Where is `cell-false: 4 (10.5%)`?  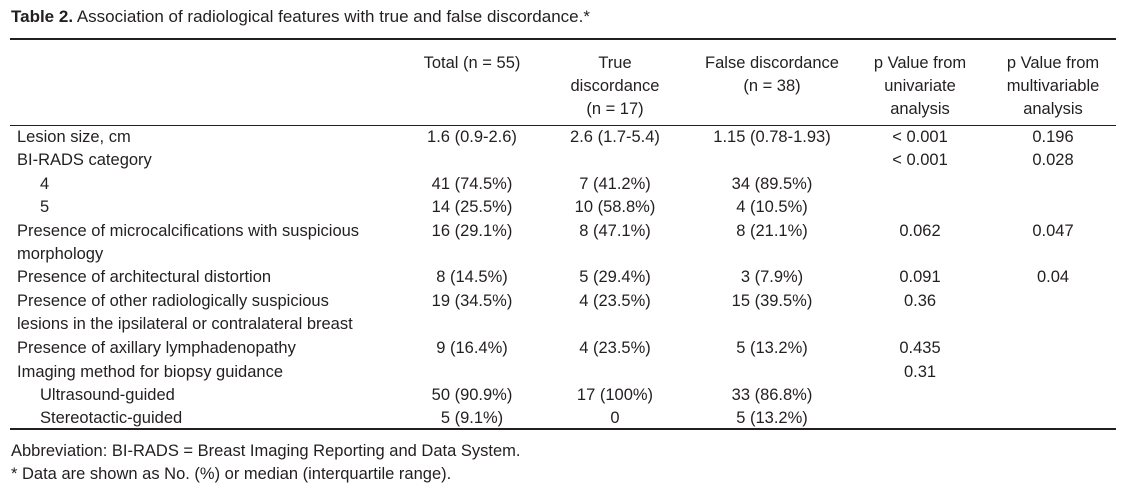
cell-false: 4 (10.5%) is located at coordinates (772, 207).